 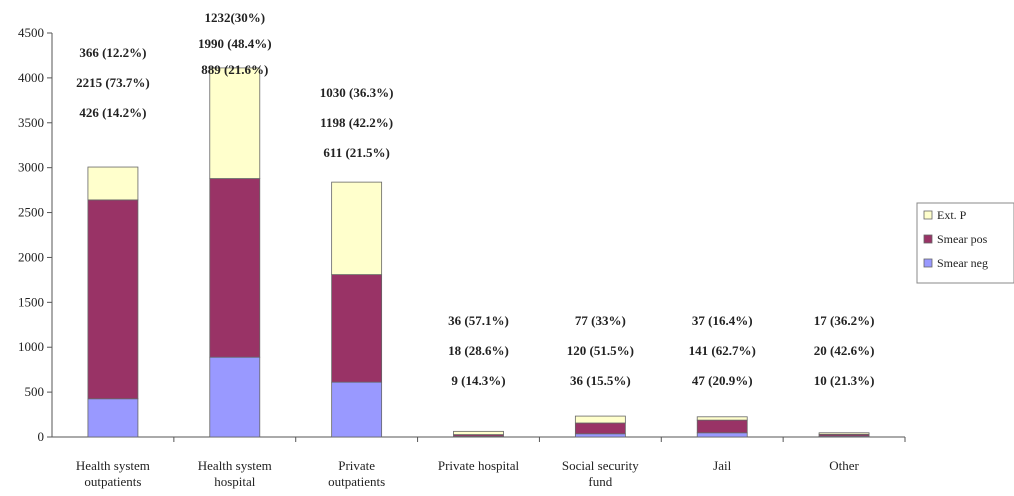 I want to click on legend-label: Smear neg, so click(x=962, y=263).